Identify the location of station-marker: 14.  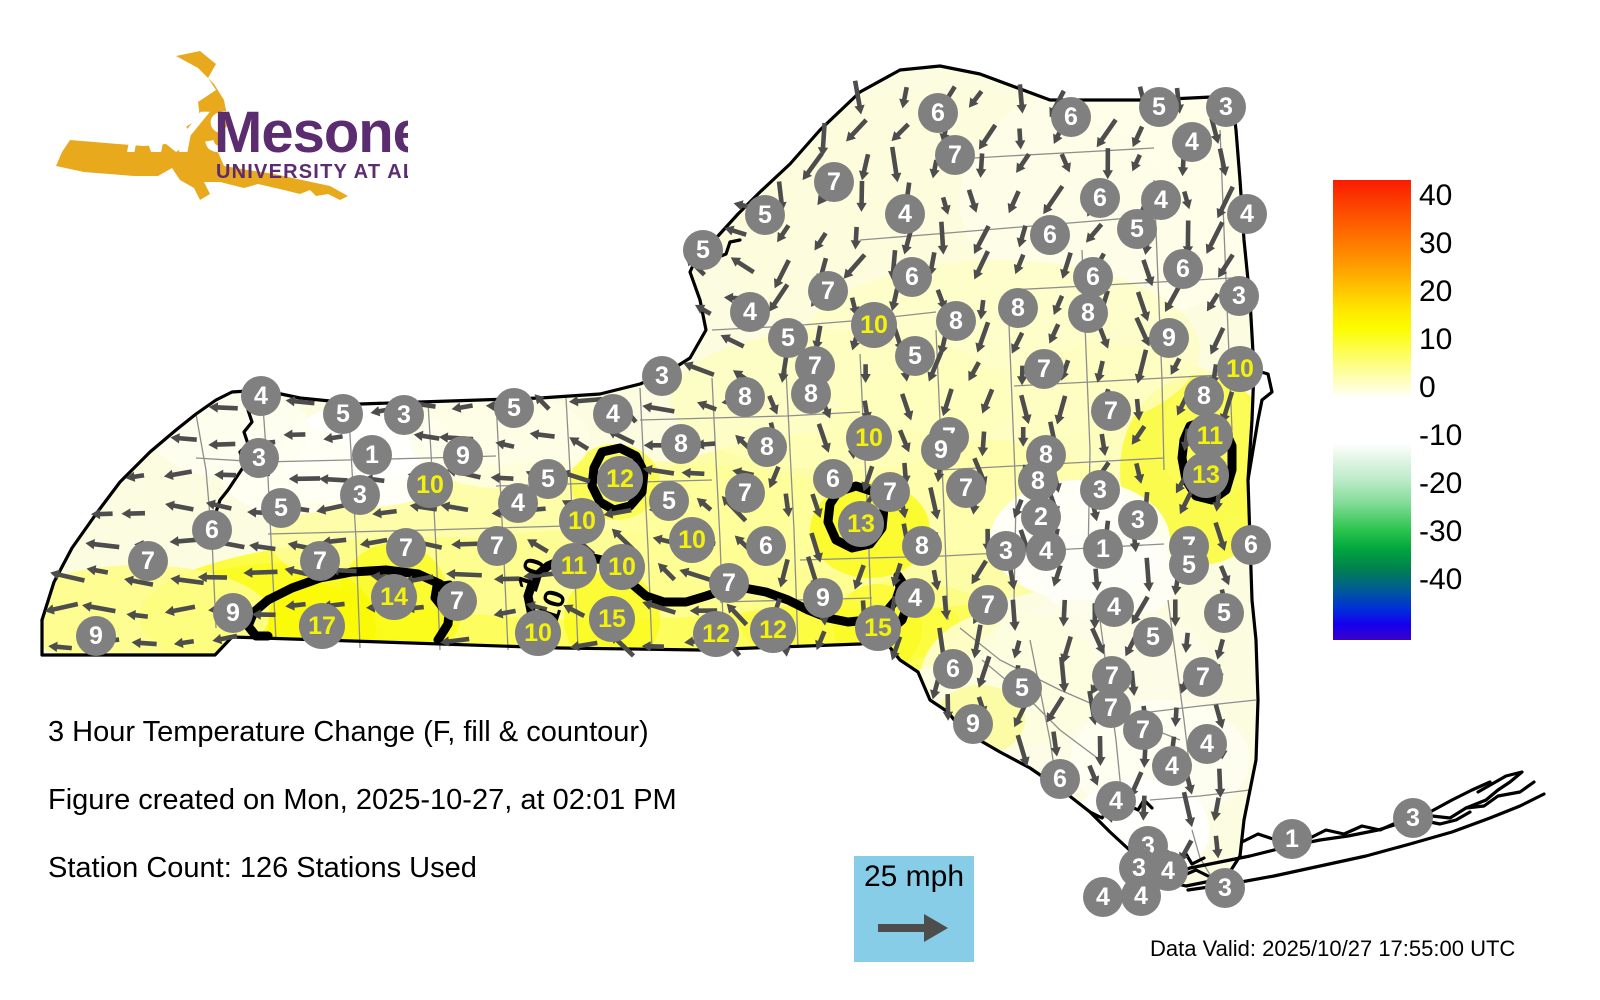
(394, 597).